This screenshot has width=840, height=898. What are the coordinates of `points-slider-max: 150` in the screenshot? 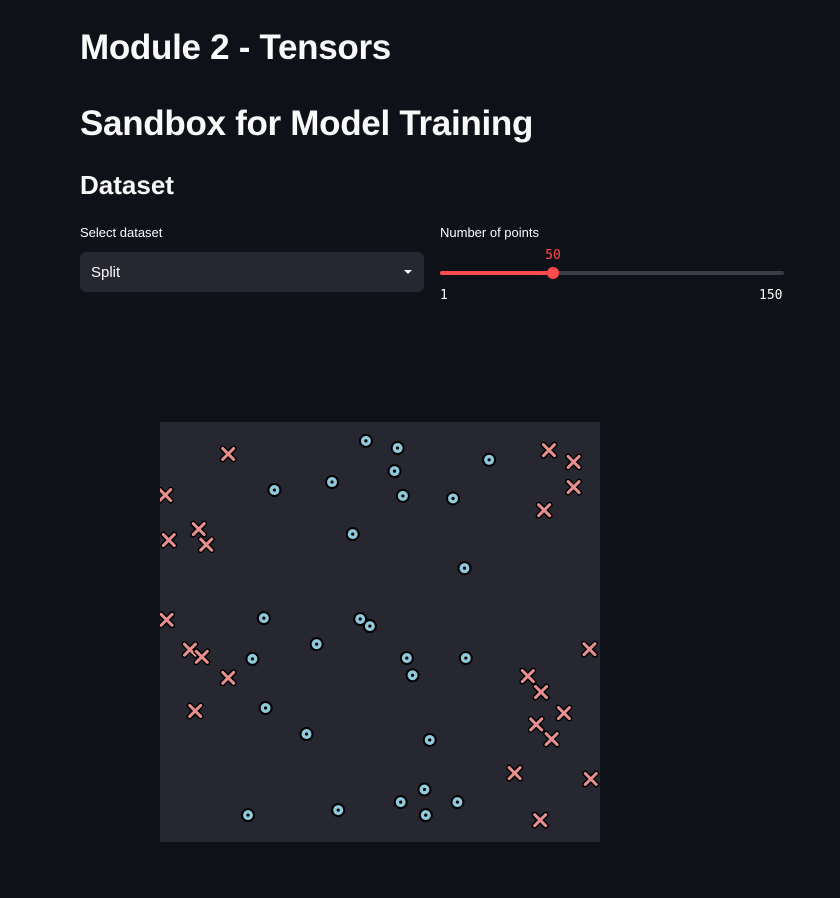 It's located at (771, 295).